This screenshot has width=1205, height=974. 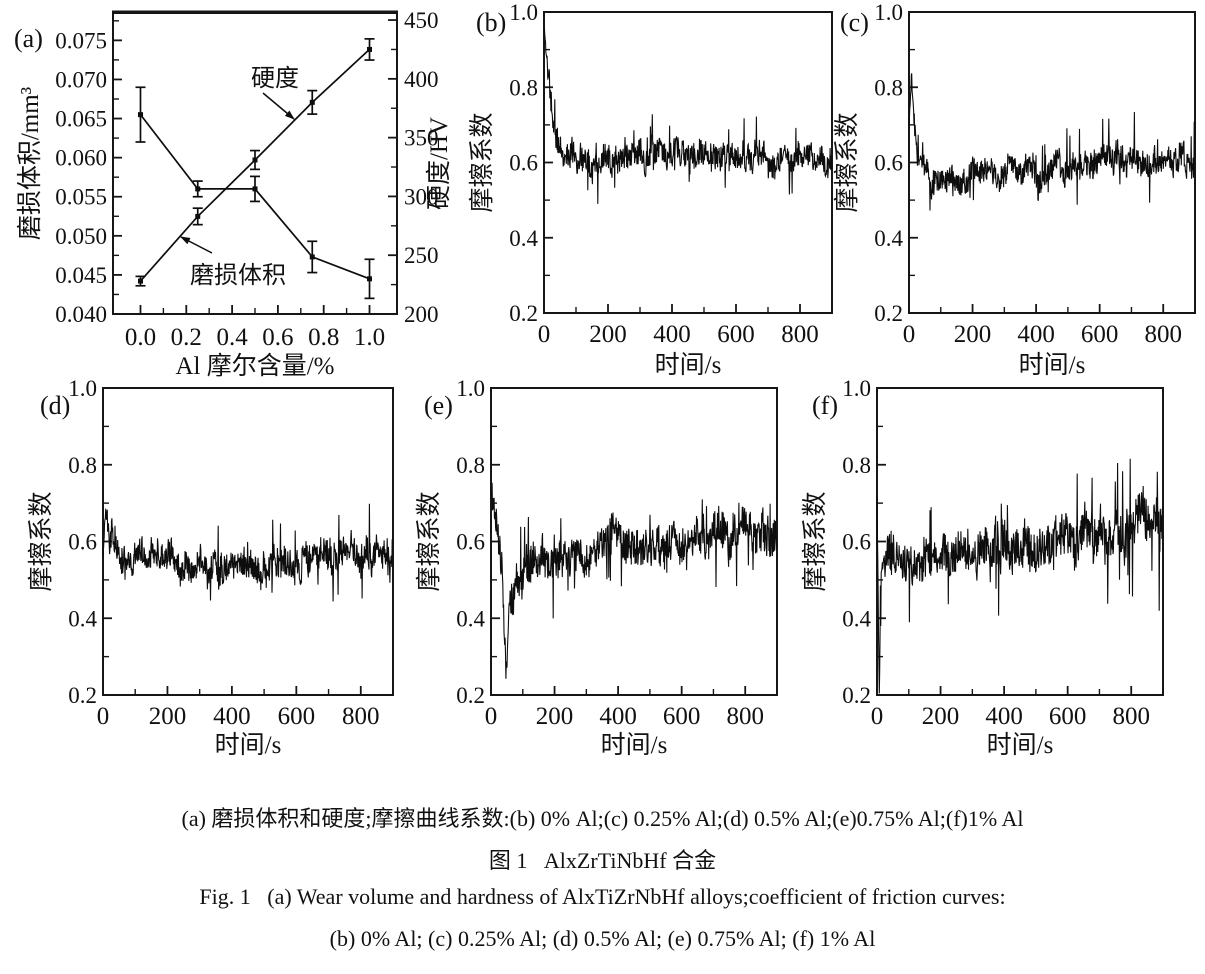 What do you see at coordinates (232, 337) in the screenshot?
I see `x-tick-label: 0.4` at bounding box center [232, 337].